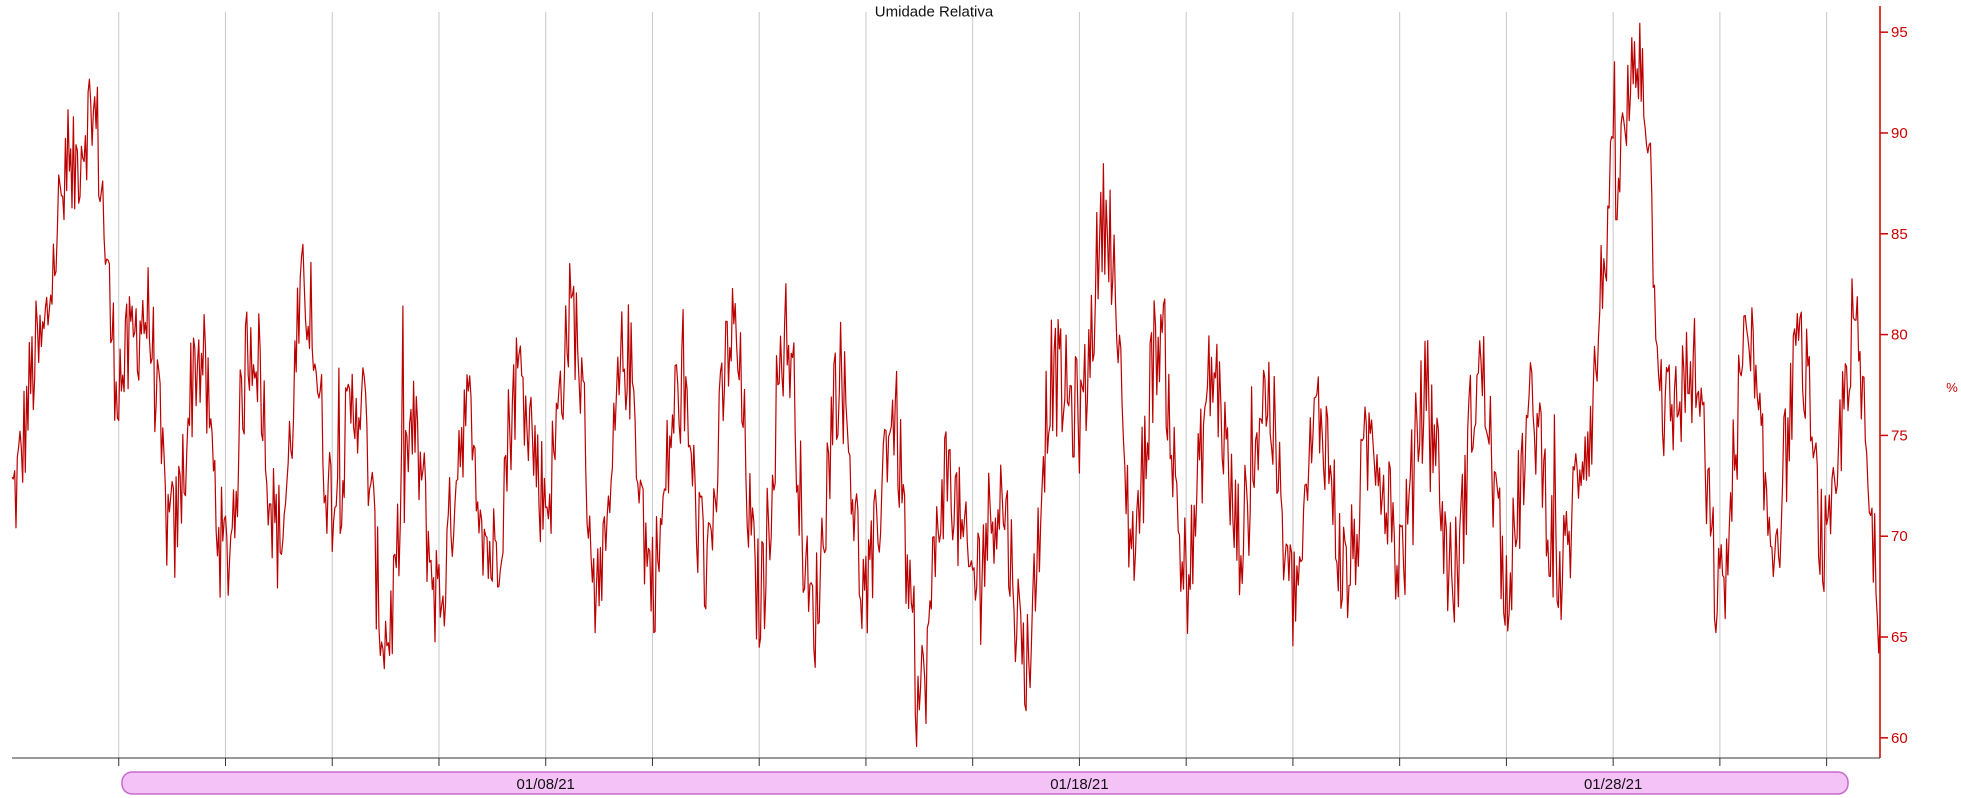  Describe the element at coordinates (1899, 435) in the screenshot. I see `y-tick-label: 75` at that location.